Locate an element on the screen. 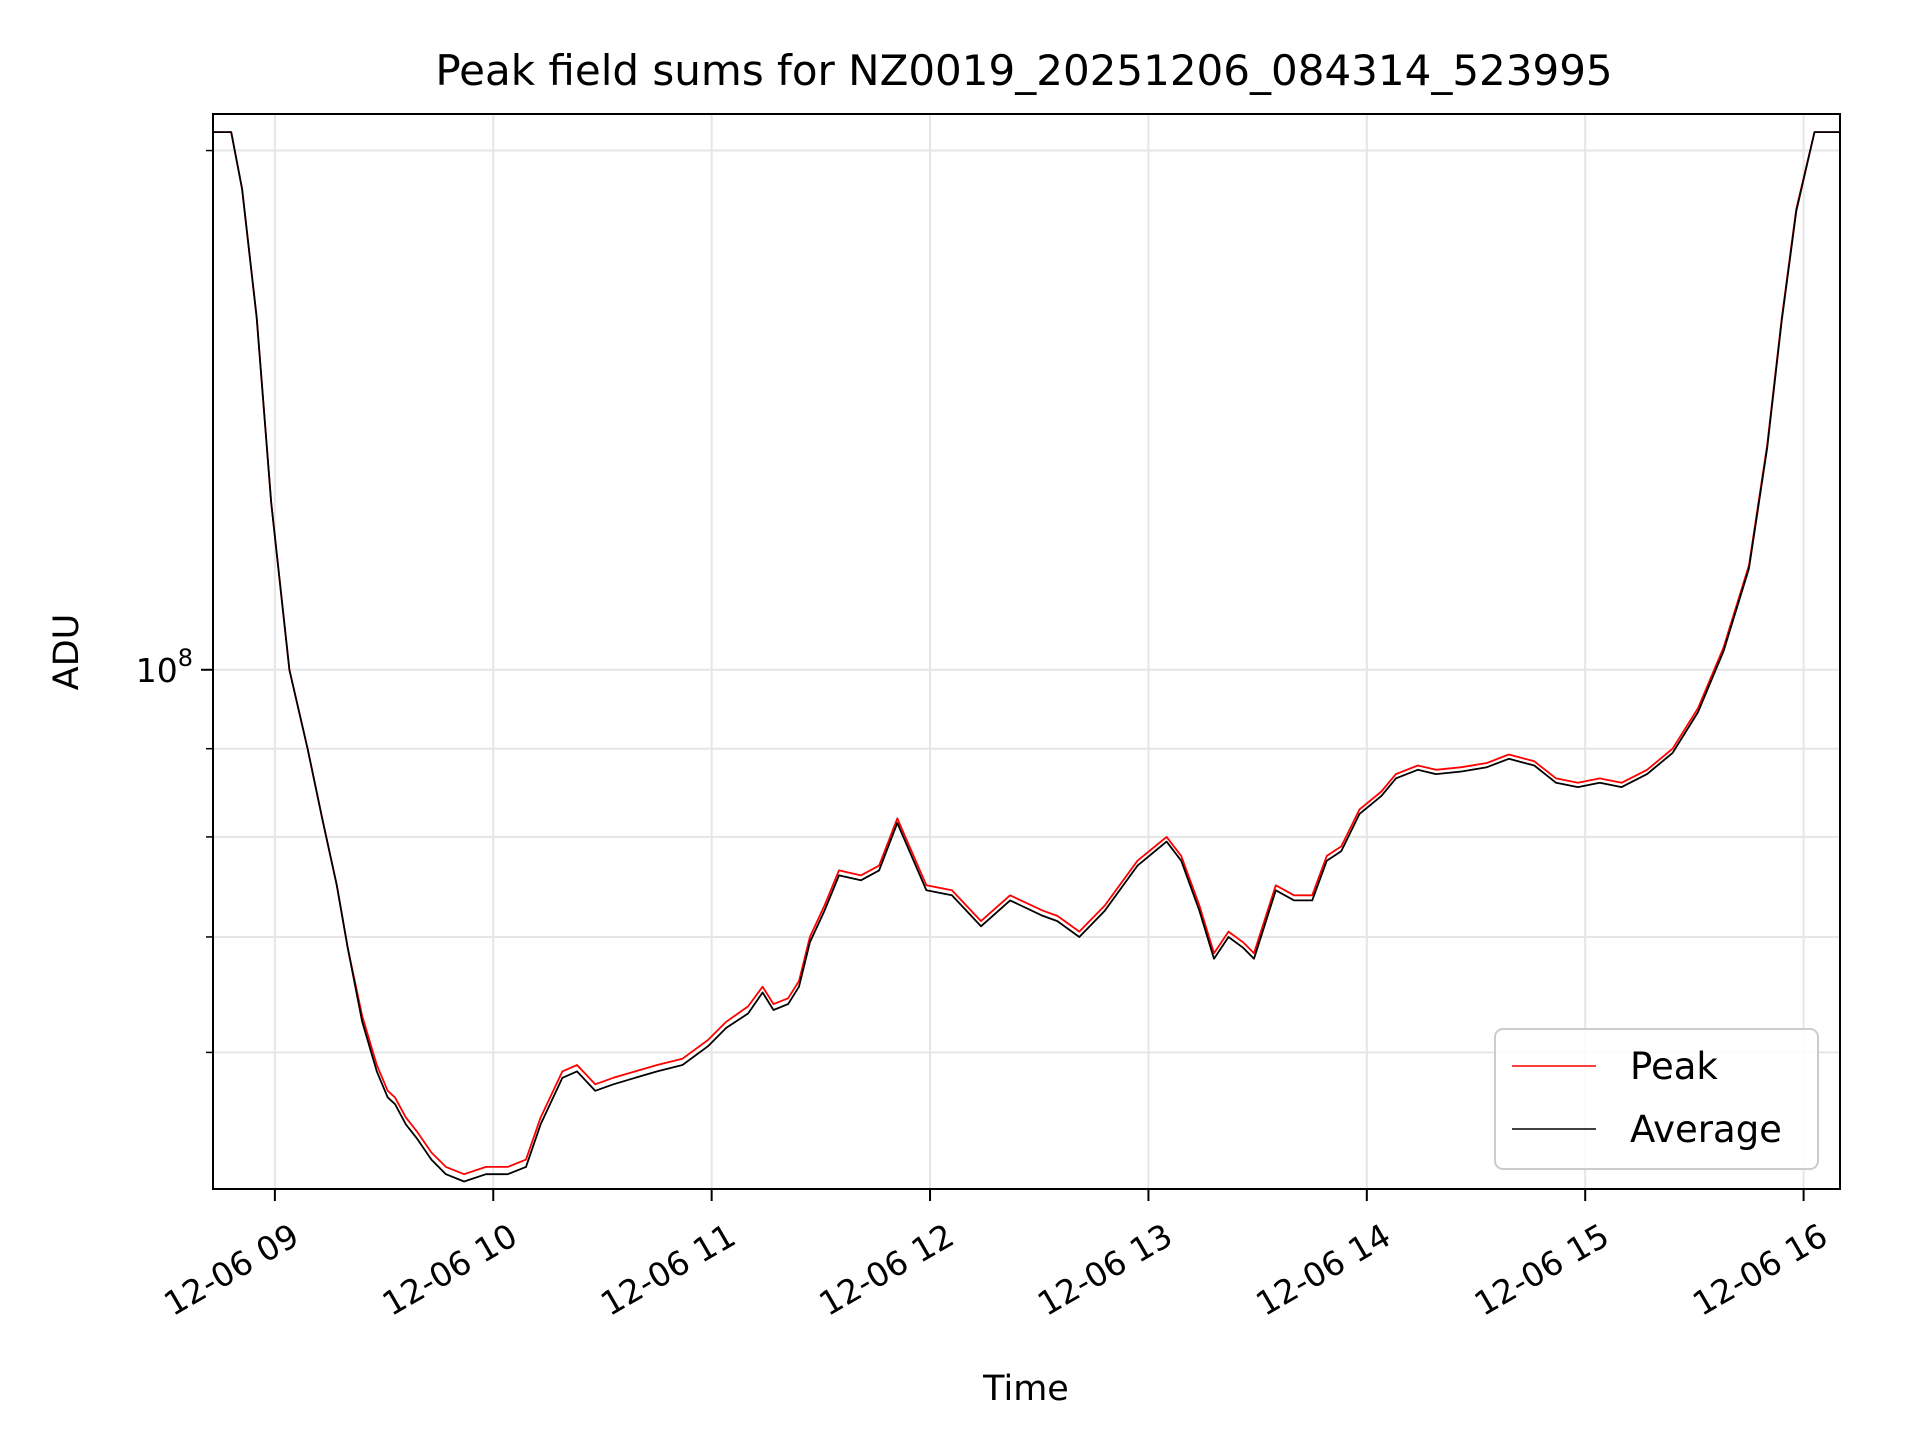 This screenshot has width=1920, height=1440. y-axis-label: ADU is located at coordinates (67, 652).